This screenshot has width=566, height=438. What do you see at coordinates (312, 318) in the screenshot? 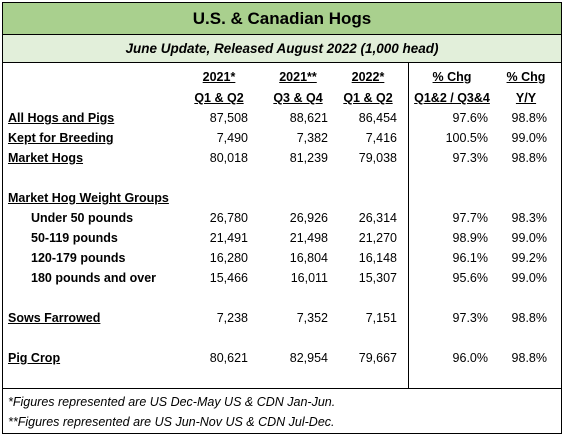
I see `row-value: 7,352` at bounding box center [312, 318].